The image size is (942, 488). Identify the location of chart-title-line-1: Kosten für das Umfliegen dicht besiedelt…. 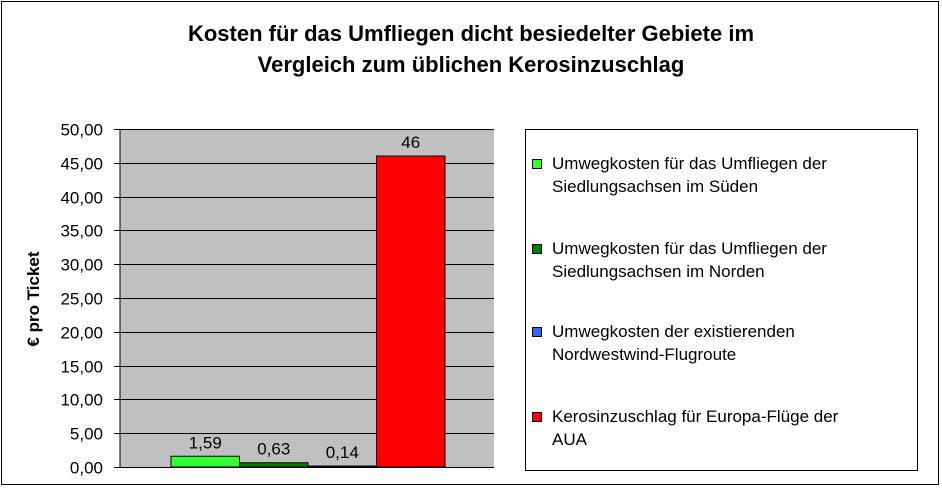
(471, 33).